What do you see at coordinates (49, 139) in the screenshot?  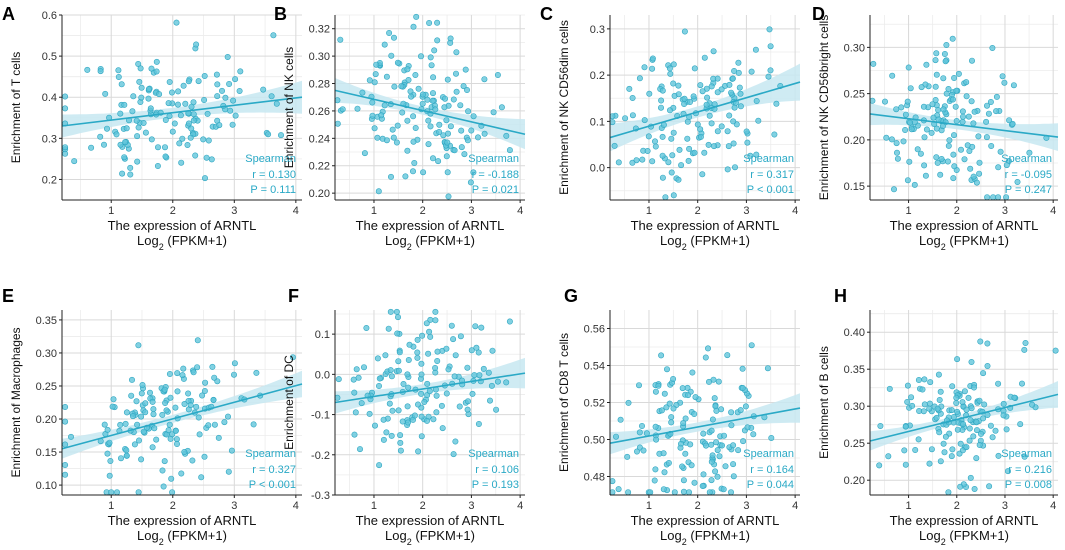 I see `y-tick-label: 0.3` at bounding box center [49, 139].